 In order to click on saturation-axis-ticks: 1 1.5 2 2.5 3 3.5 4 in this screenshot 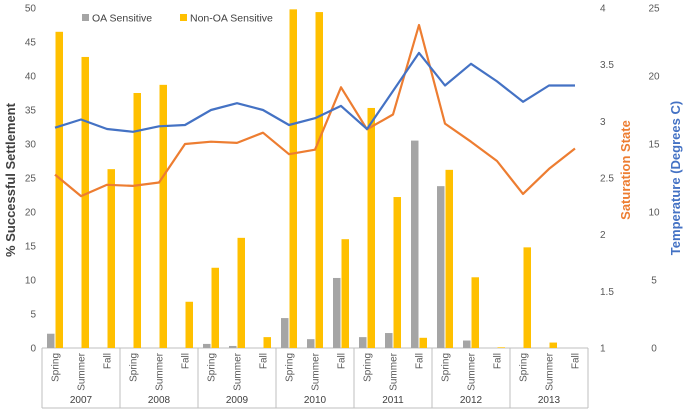, I will do `click(607, 179)`.